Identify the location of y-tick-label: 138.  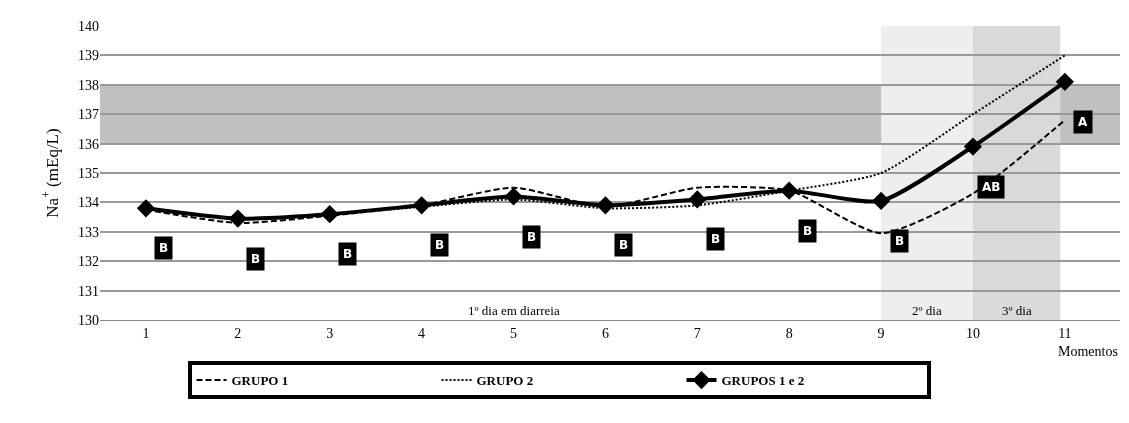
(88, 85).